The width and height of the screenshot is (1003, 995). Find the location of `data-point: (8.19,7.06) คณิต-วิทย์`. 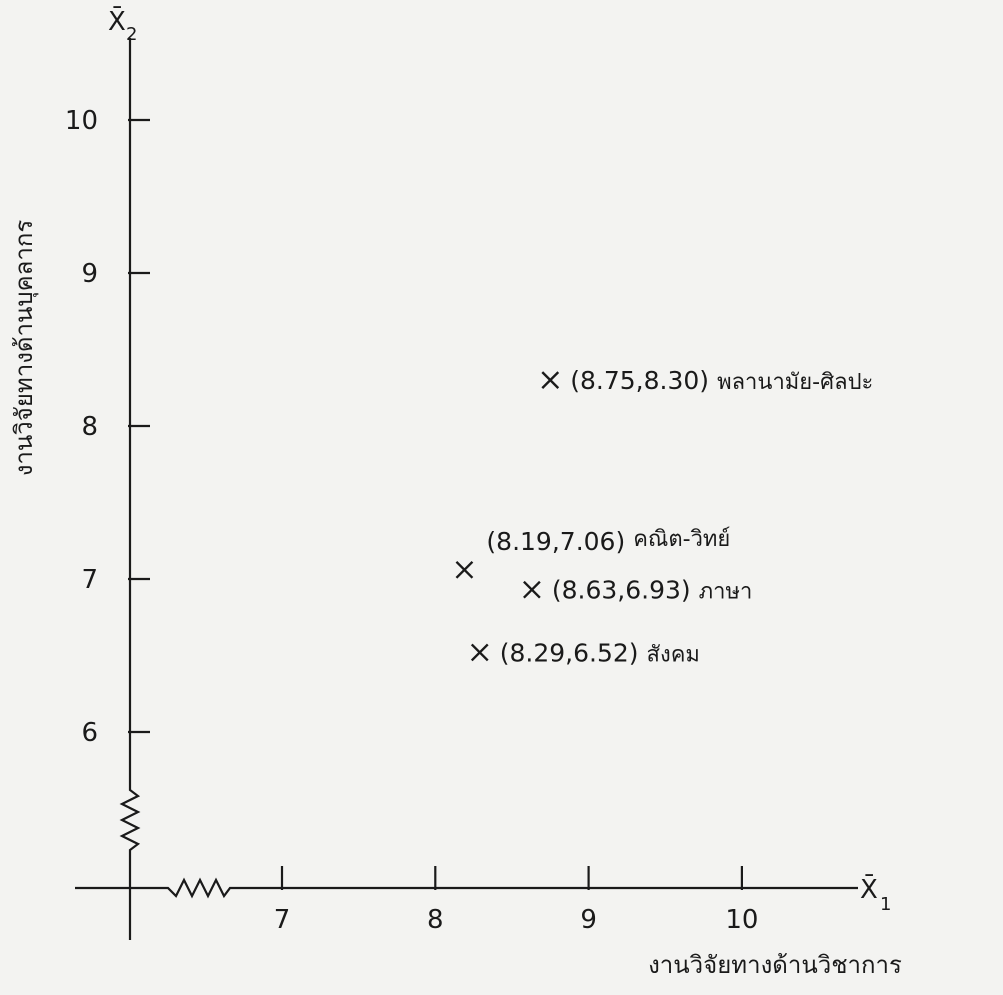

data-point: (8.19,7.06) คณิต-วิทย์ is located at coordinates (592, 553).